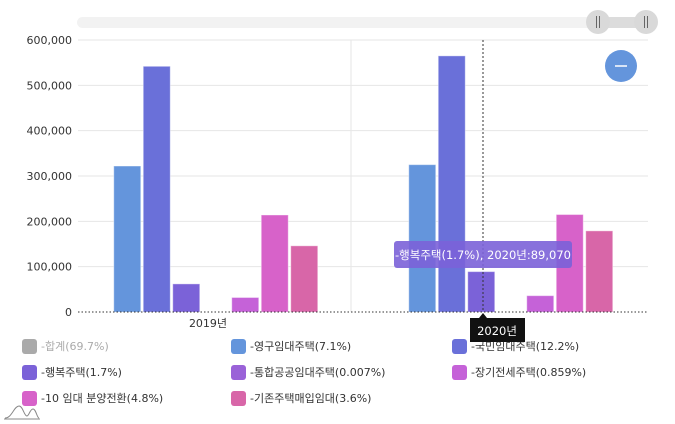  Describe the element at coordinates (301, 346) in the screenshot. I see `legend-label: -영구임대주택(7.1%)` at that location.